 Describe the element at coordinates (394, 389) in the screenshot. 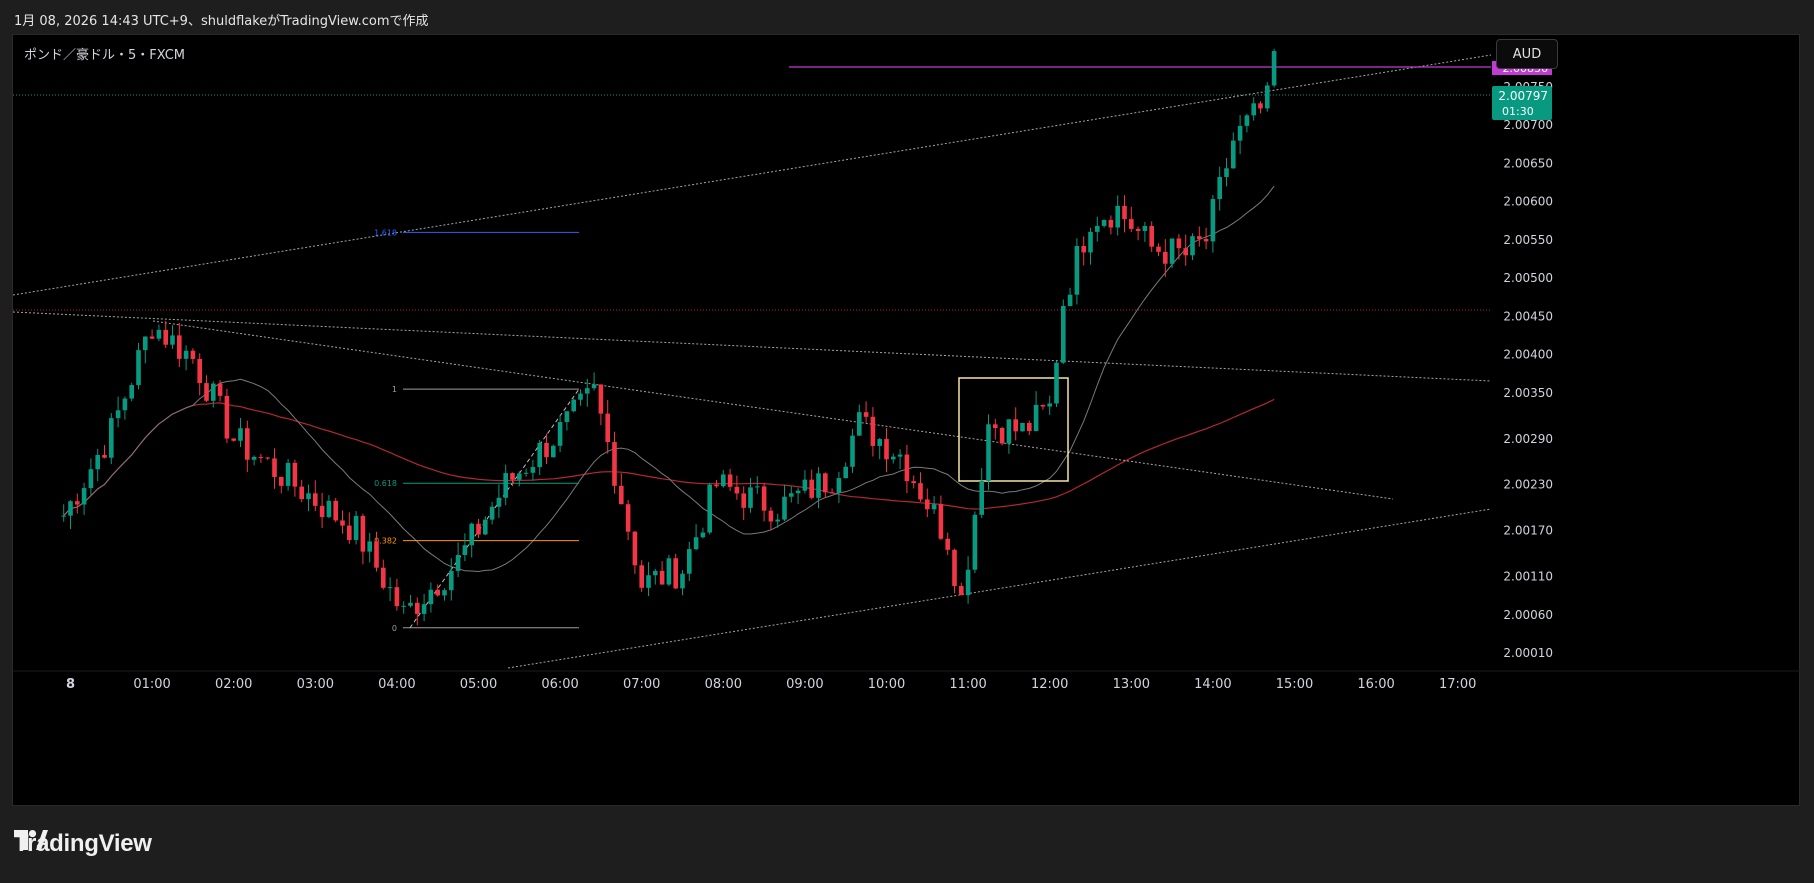

I see `fib-level-label: 1` at that location.